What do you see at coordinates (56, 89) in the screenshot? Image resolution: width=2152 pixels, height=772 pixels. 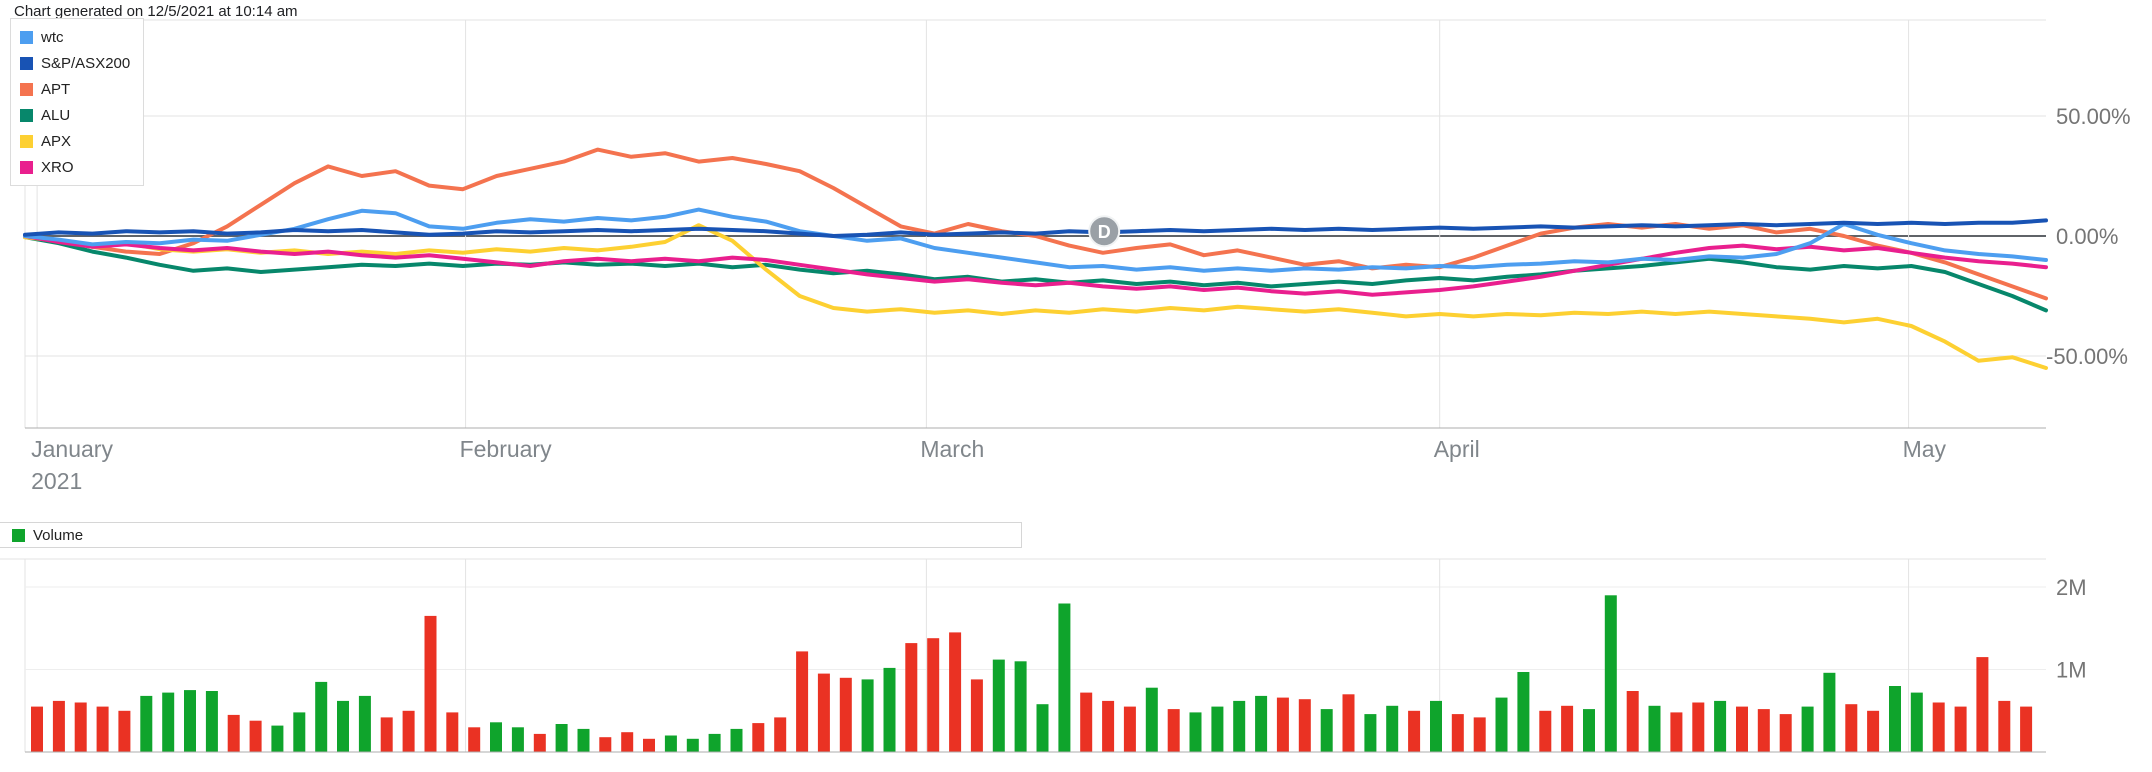 I see `legend-label-apt: APT` at bounding box center [56, 89].